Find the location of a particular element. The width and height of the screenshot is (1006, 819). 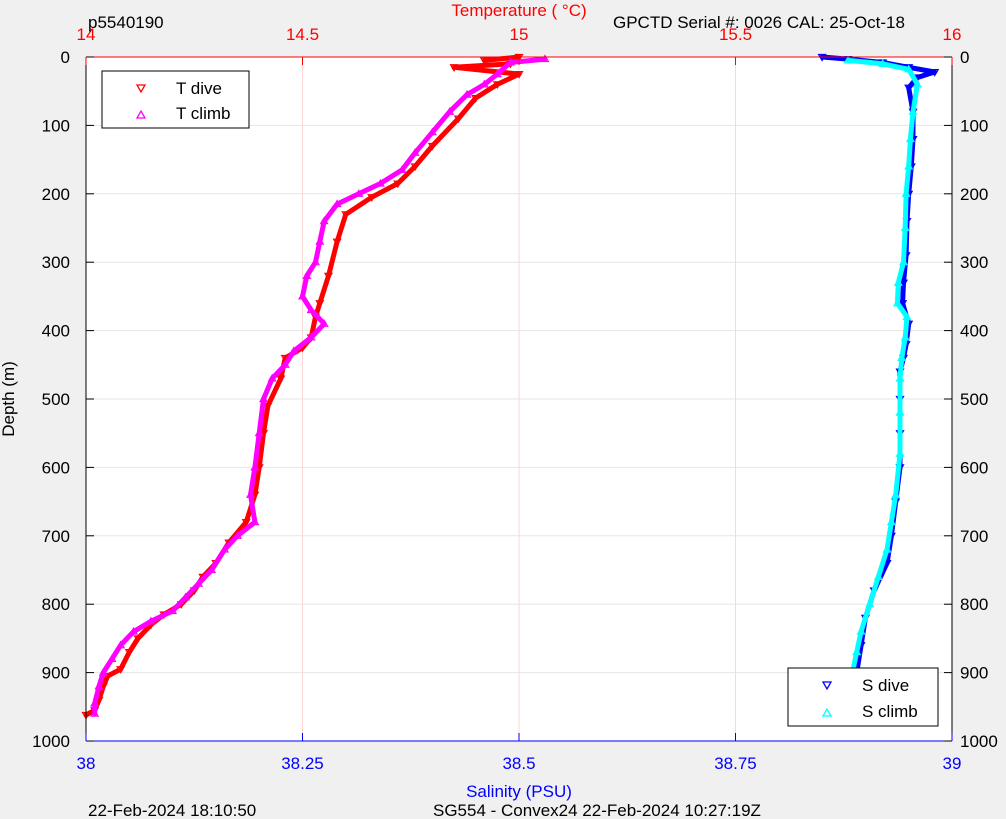

generated-time: 22-Feb-2024 18:10:50 is located at coordinates (172, 810).